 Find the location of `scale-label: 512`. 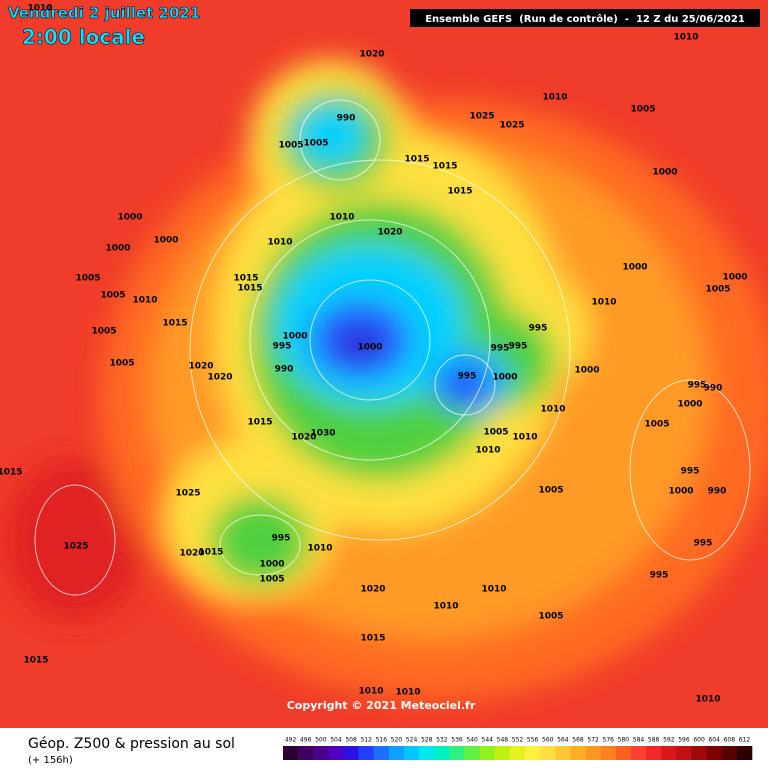

scale-label: 512 is located at coordinates (366, 740).